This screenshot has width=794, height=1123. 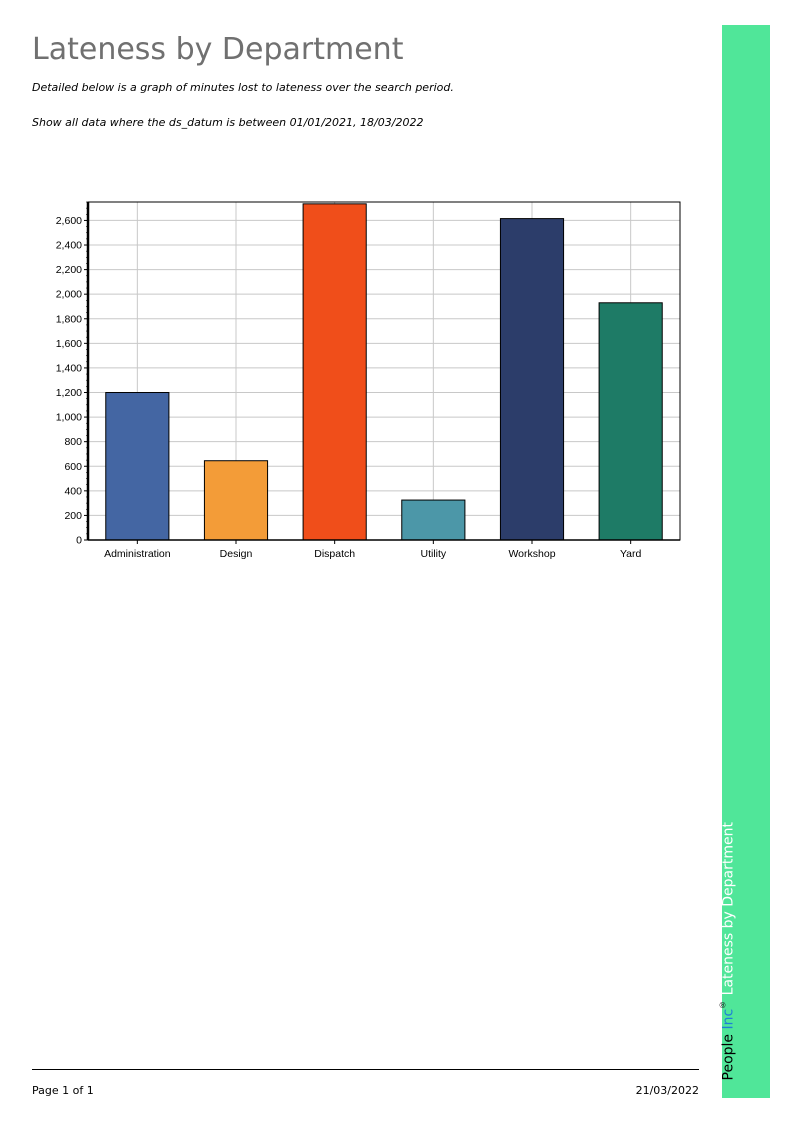 I want to click on brand-inc: Inc, so click(x=728, y=1019).